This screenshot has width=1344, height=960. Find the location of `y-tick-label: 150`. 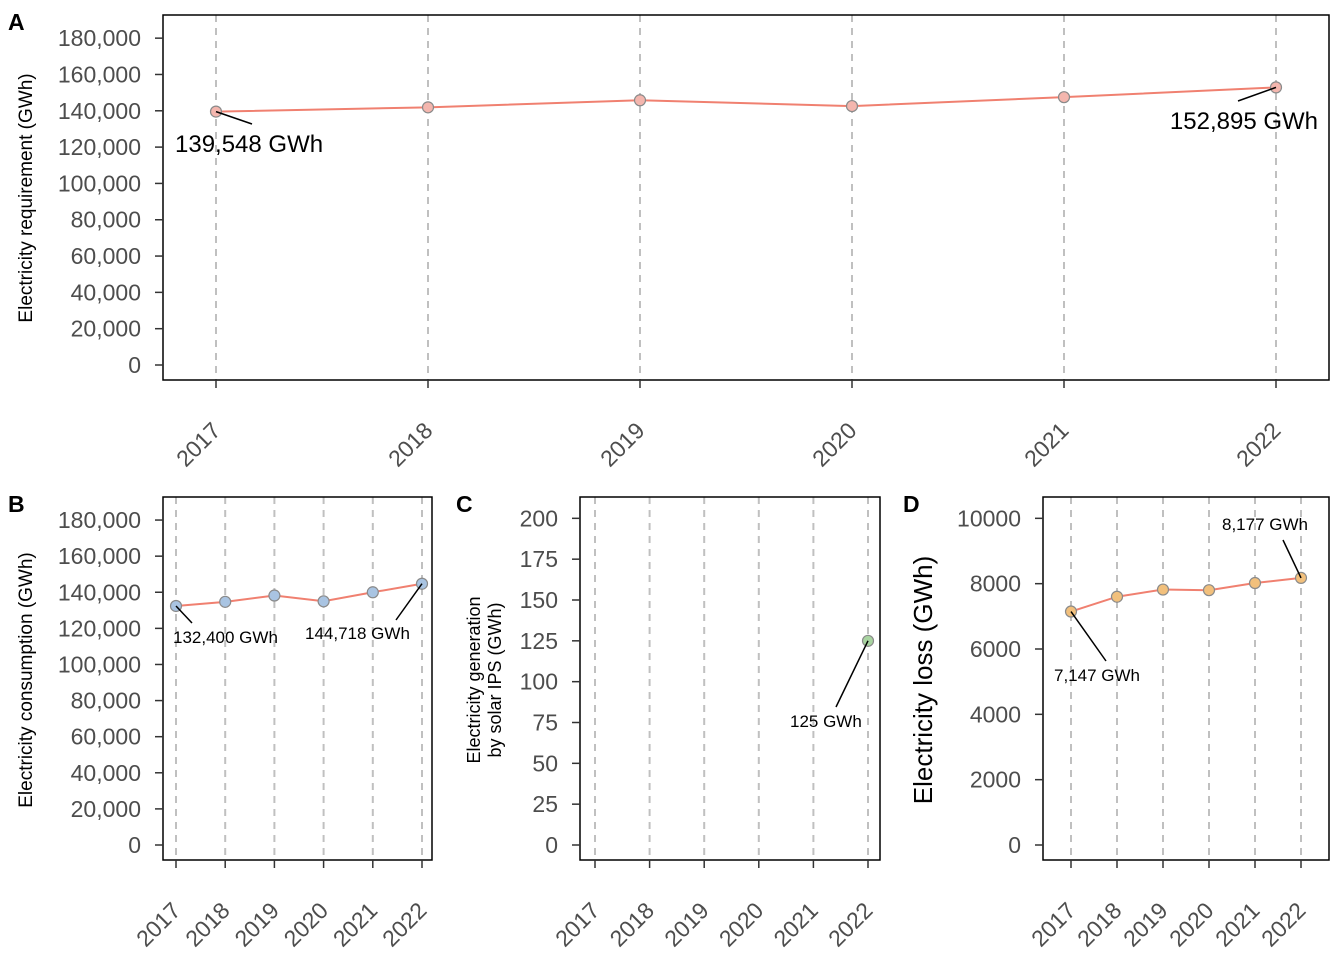

y-tick-label: 150 is located at coordinates (539, 600).